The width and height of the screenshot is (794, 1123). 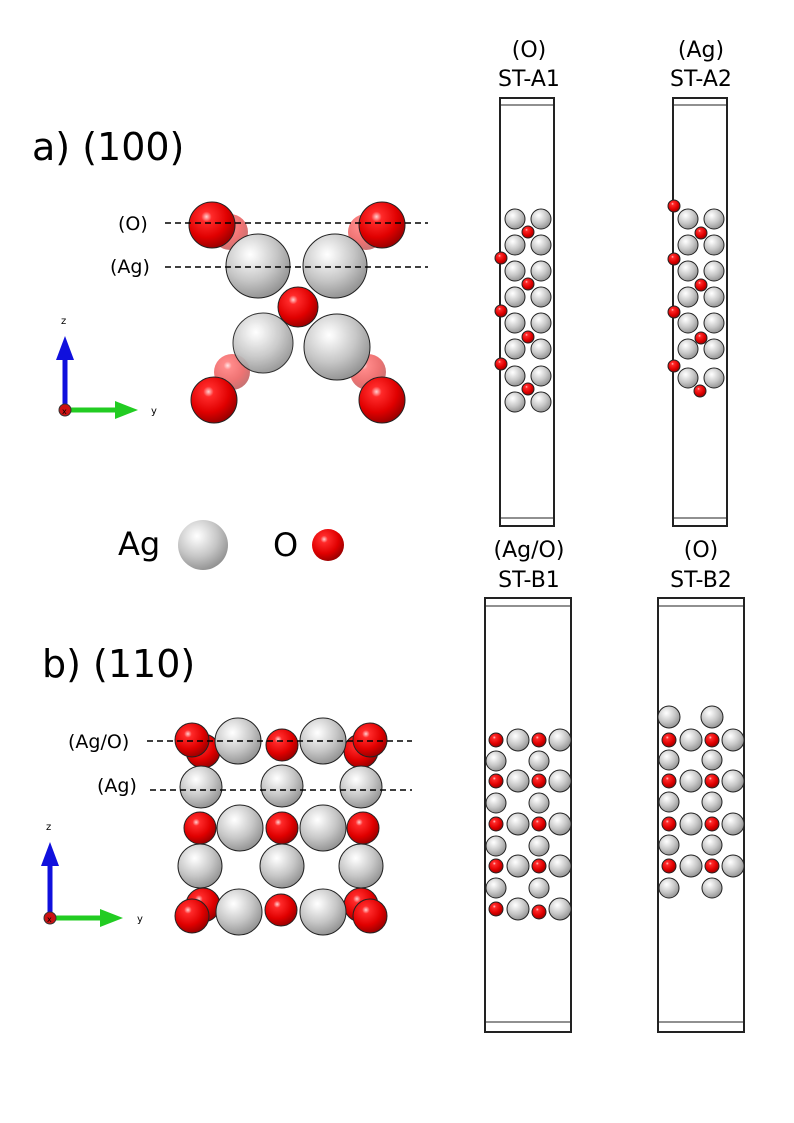 What do you see at coordinates (111, 918) in the screenshot?
I see `y-arrowhead` at bounding box center [111, 918].